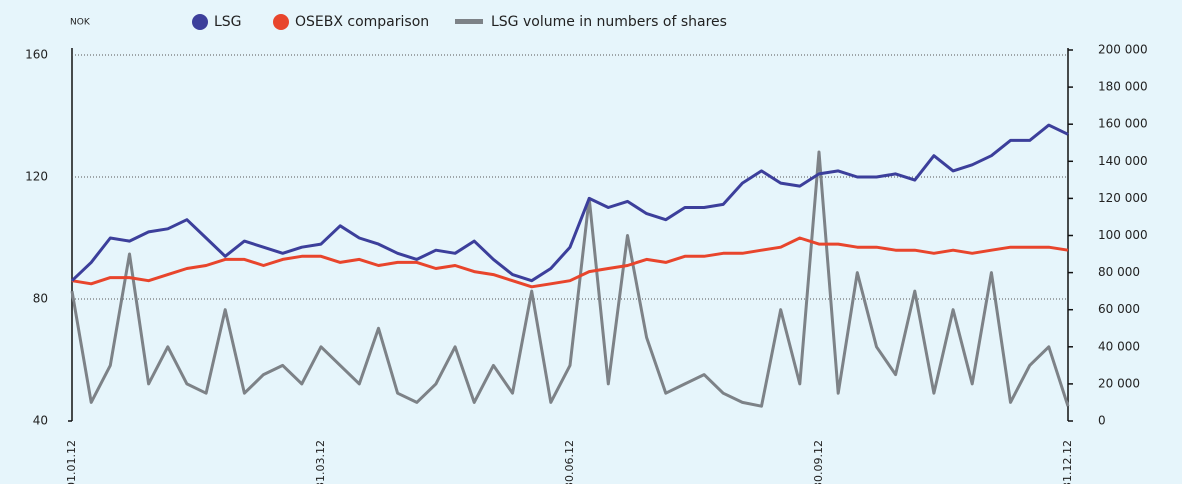 The height and width of the screenshot is (484, 1182). What do you see at coordinates (71, 462) in the screenshot?
I see `x-tick-label: 01.01.12` at bounding box center [71, 462].